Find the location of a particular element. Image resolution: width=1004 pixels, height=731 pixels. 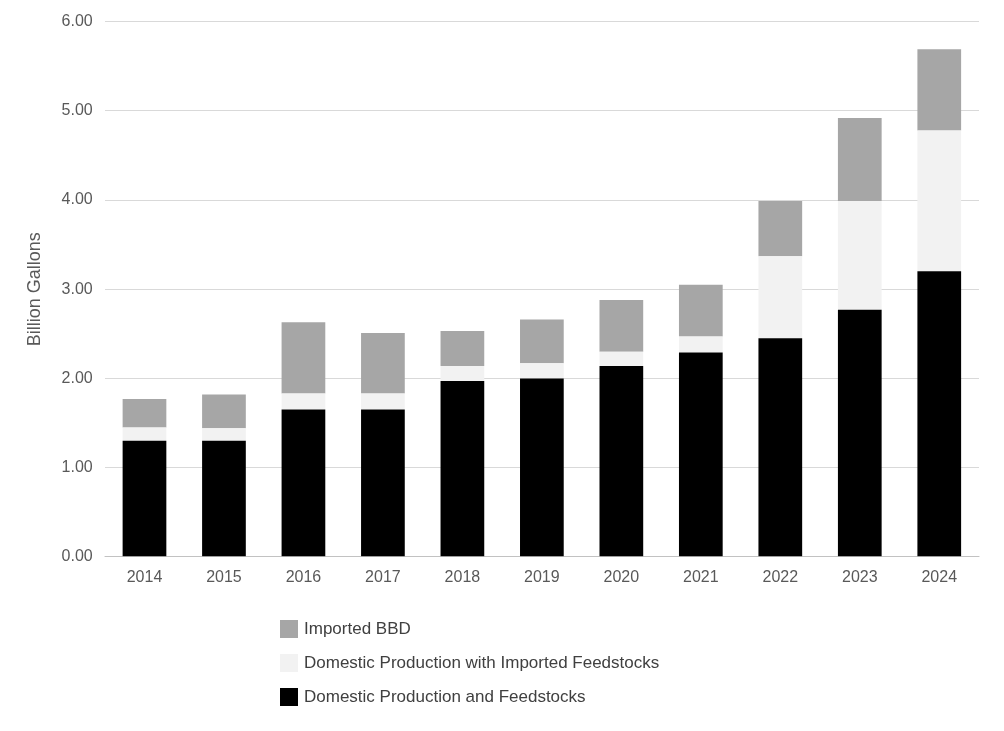

x-tick-label: 2023 is located at coordinates (859, 576).